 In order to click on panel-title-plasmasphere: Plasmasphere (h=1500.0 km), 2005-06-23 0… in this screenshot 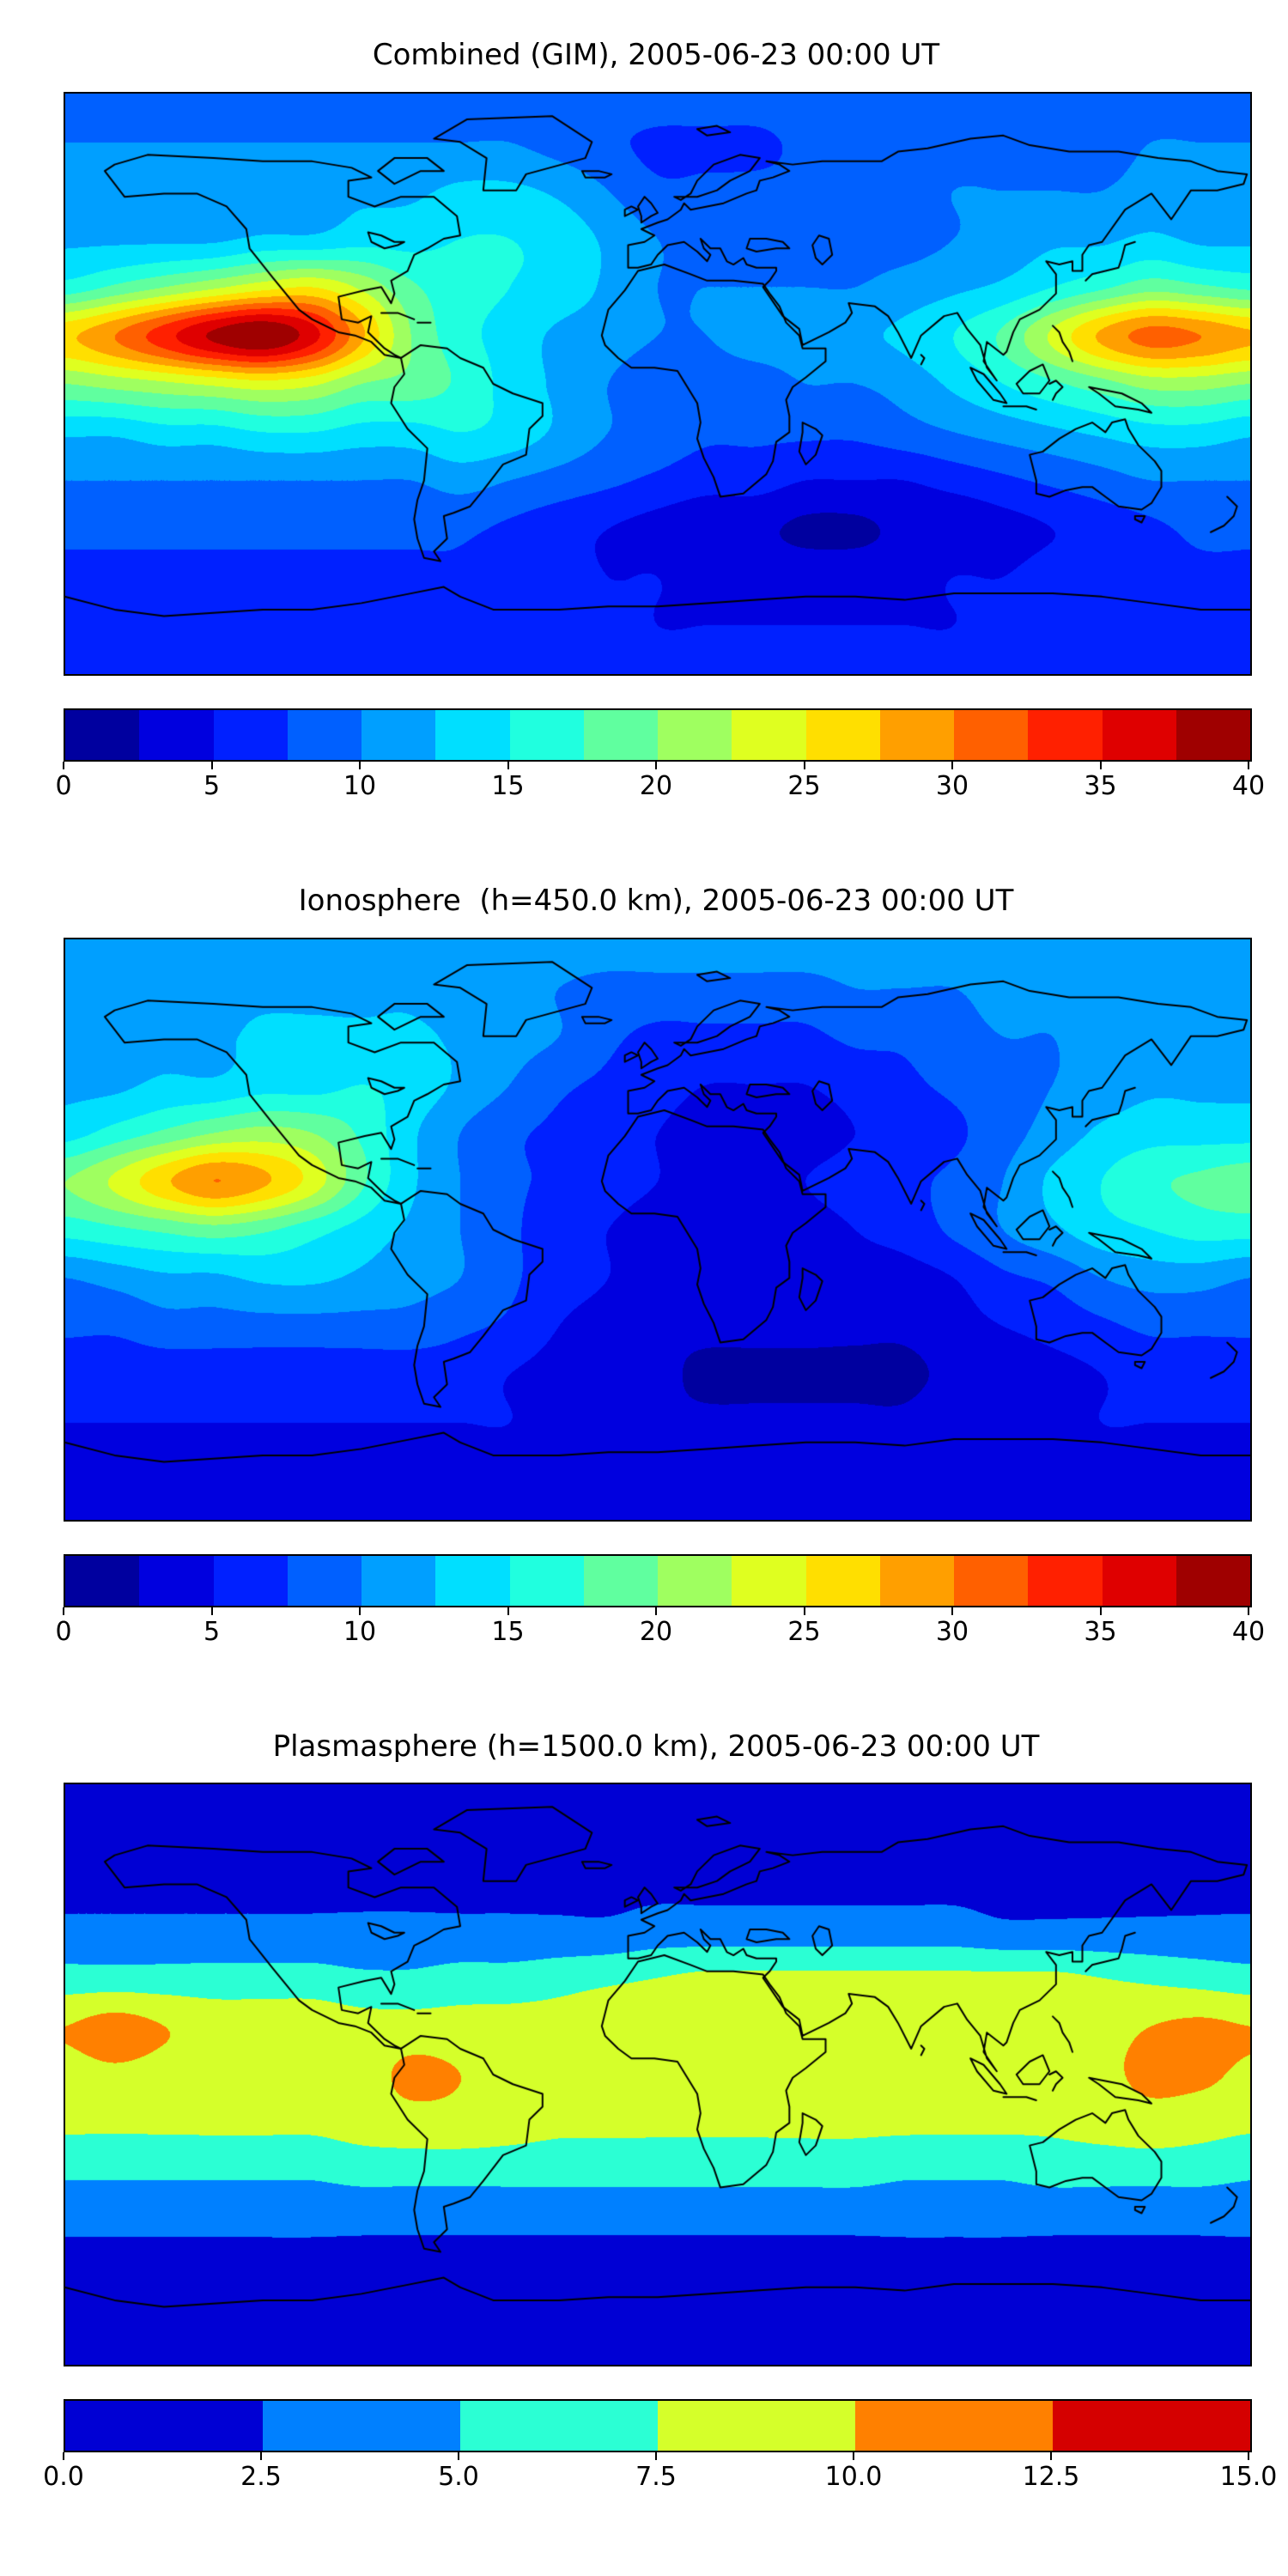, I will do `click(656, 1746)`.